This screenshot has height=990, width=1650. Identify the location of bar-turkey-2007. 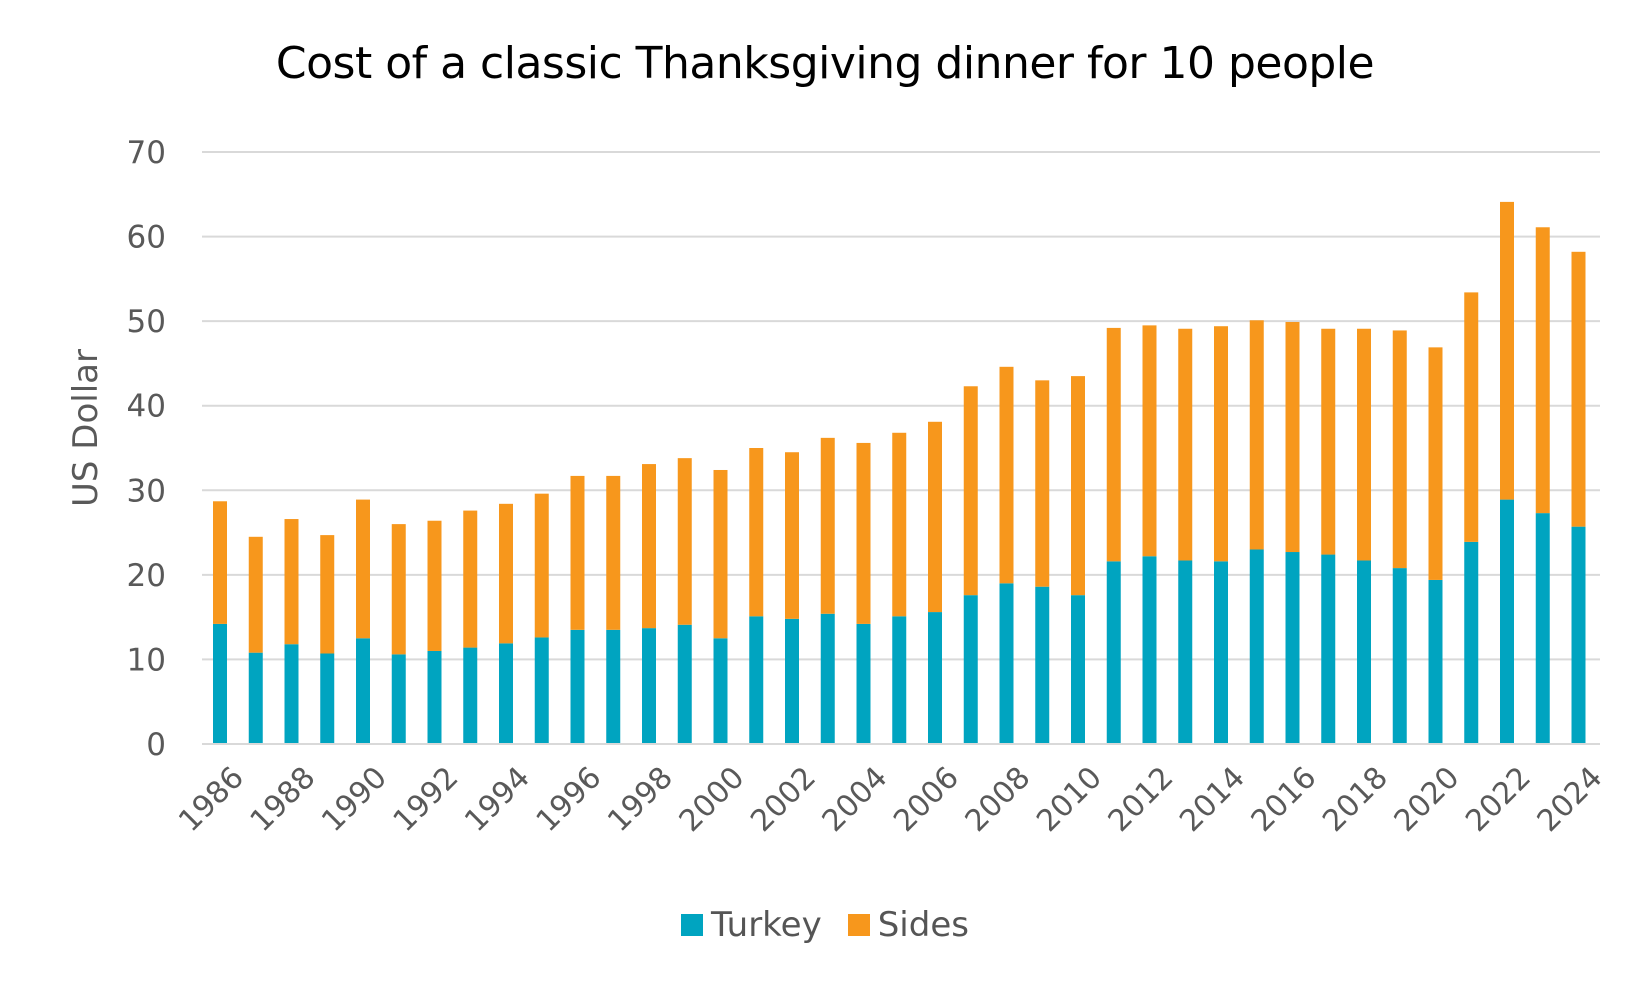
(970, 669).